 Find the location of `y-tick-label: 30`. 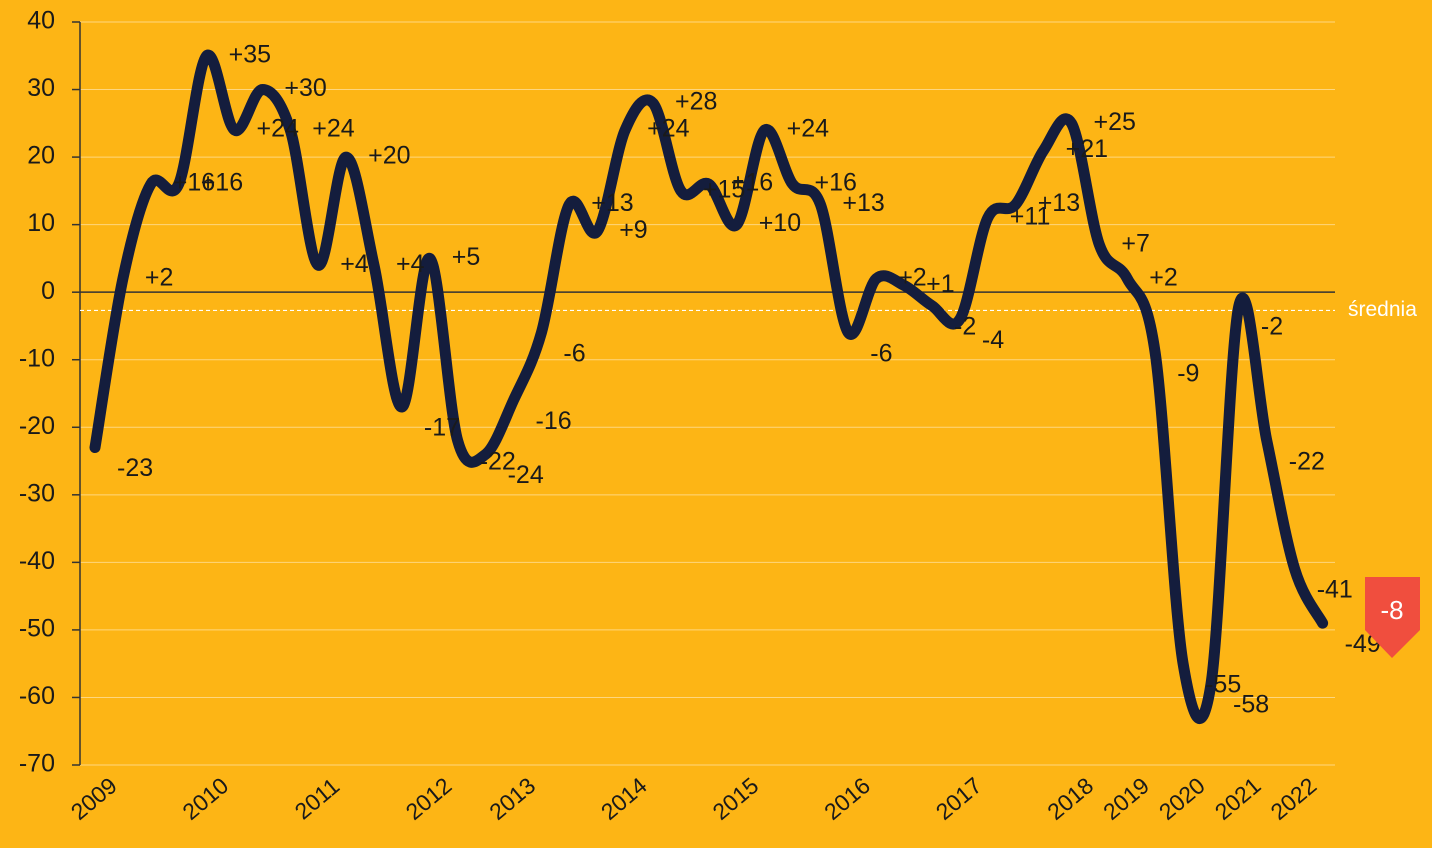

y-tick-label: 30 is located at coordinates (41, 88).